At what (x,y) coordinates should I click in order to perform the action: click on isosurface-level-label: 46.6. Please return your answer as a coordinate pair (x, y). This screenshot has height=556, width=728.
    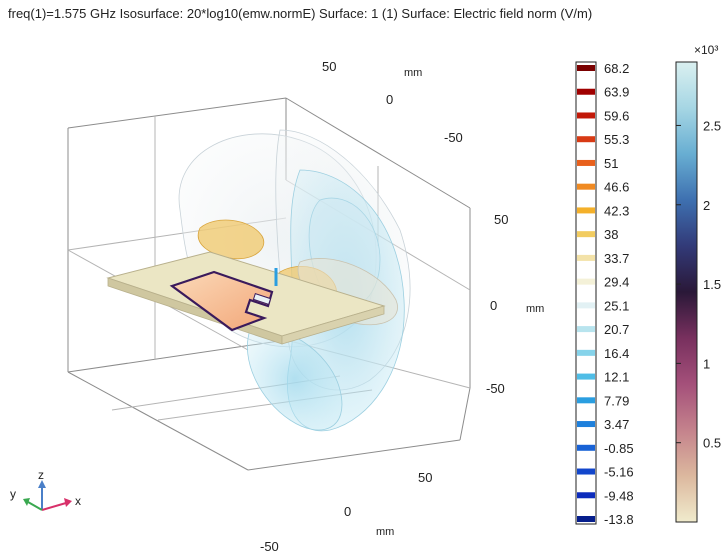
    Looking at the image, I should click on (616, 187).